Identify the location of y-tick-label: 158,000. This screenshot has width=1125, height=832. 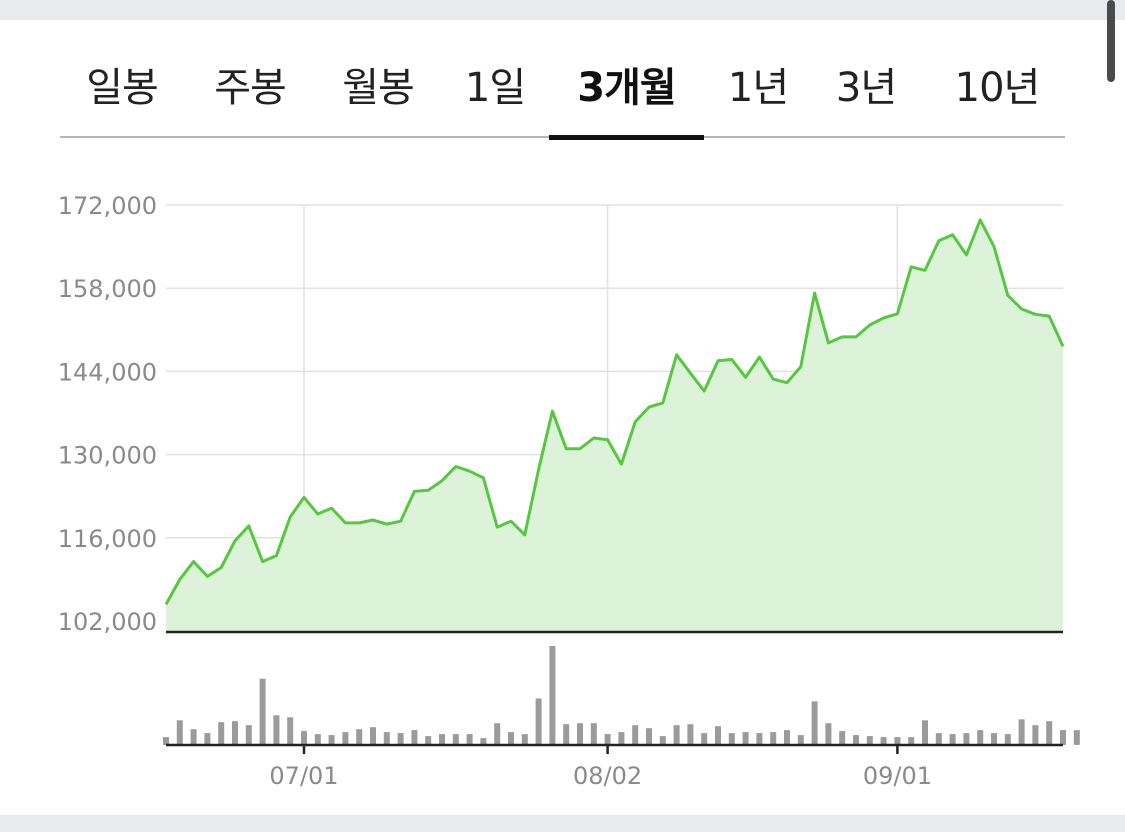
(107, 289).